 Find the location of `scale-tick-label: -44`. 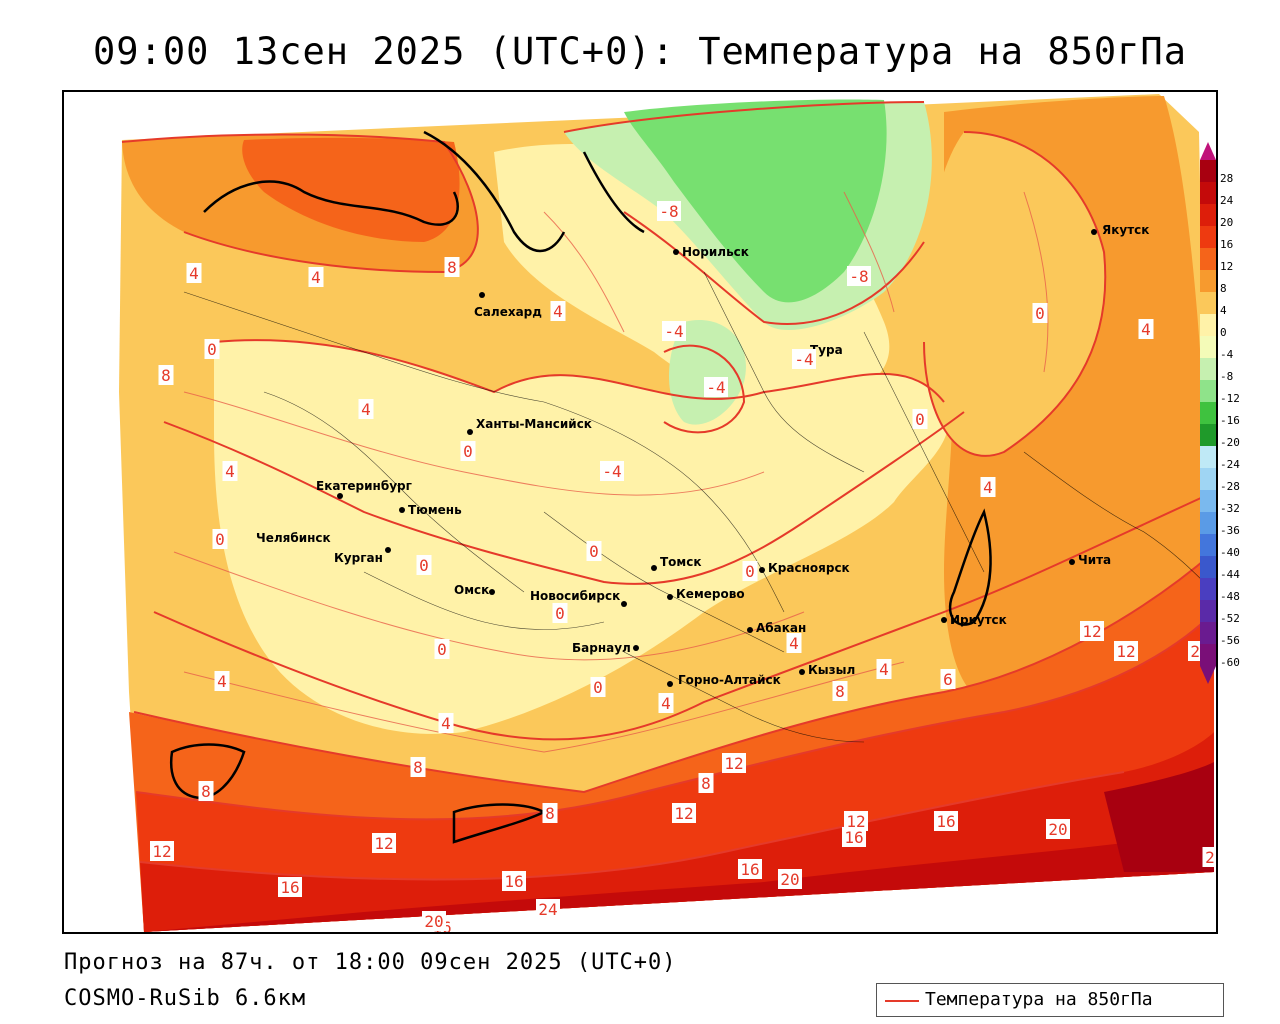

scale-tick-label: -44 is located at coordinates (1230, 574).